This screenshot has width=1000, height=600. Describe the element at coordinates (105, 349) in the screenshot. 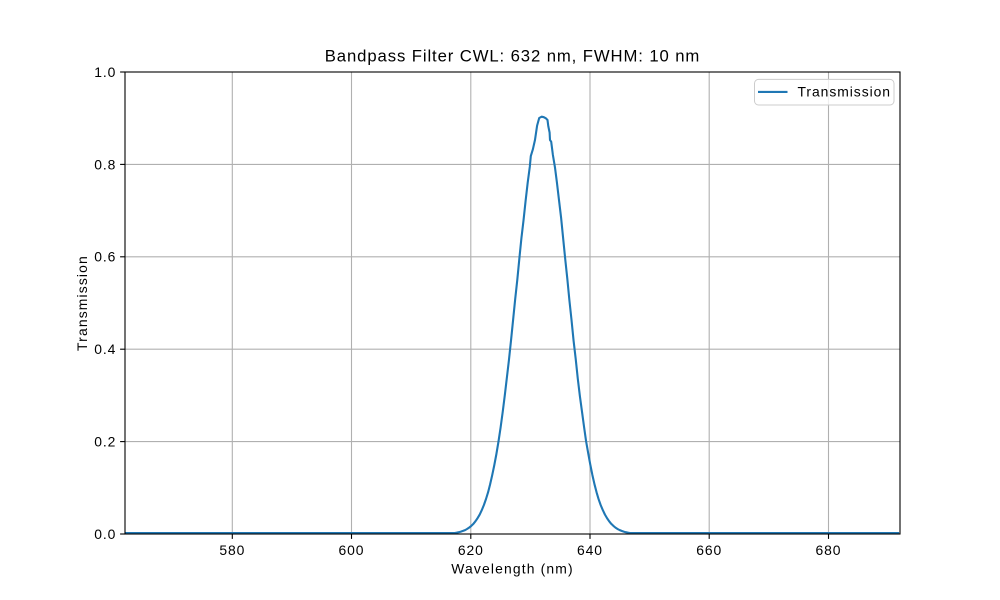

I see `svg-text: 0.4` at that location.